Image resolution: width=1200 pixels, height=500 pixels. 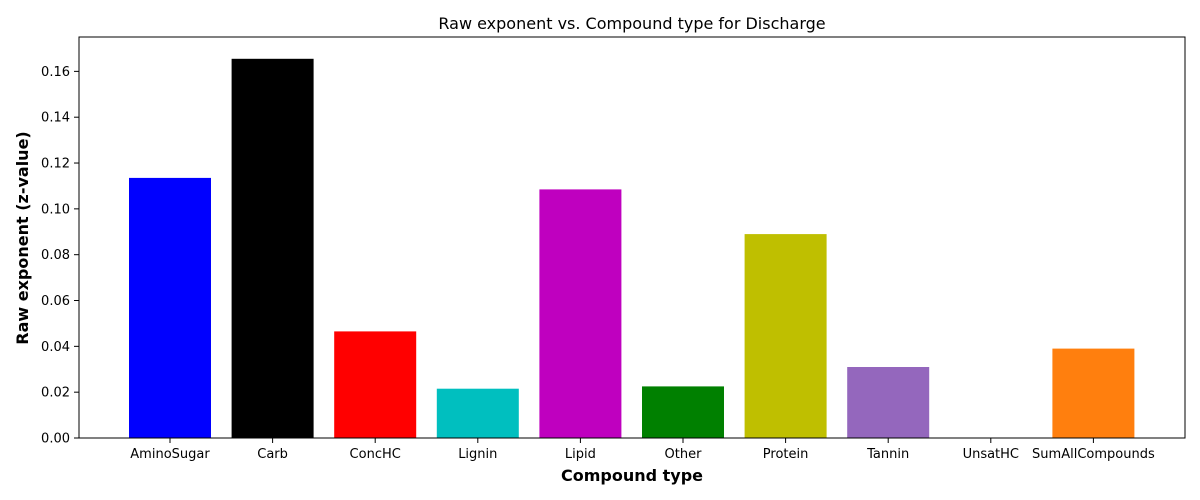 What do you see at coordinates (55, 209) in the screenshot?
I see `y-tick-label: 0.10` at bounding box center [55, 209].